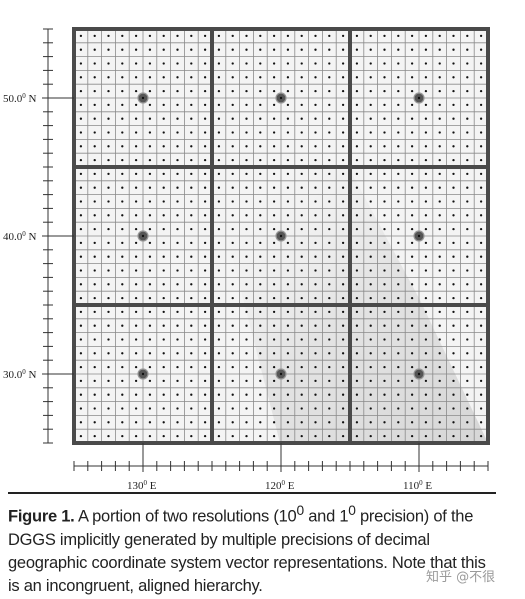  What do you see at coordinates (41, 516) in the screenshot?
I see `caption-label: Figure 1.` at bounding box center [41, 516].